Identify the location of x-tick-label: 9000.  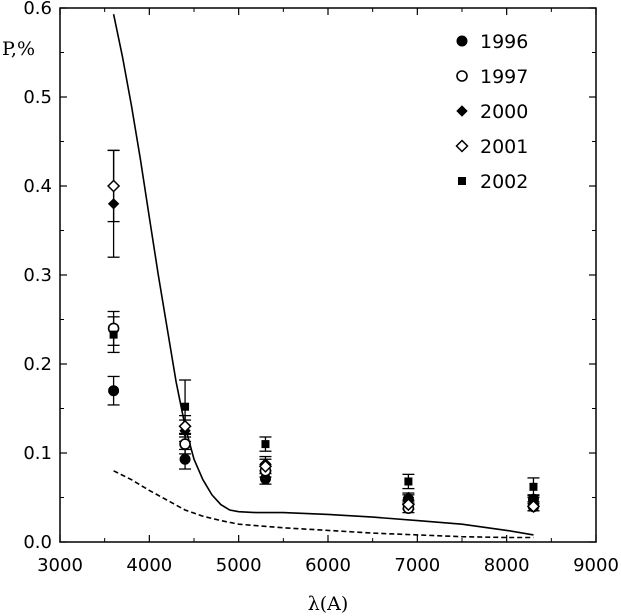
(596, 565).